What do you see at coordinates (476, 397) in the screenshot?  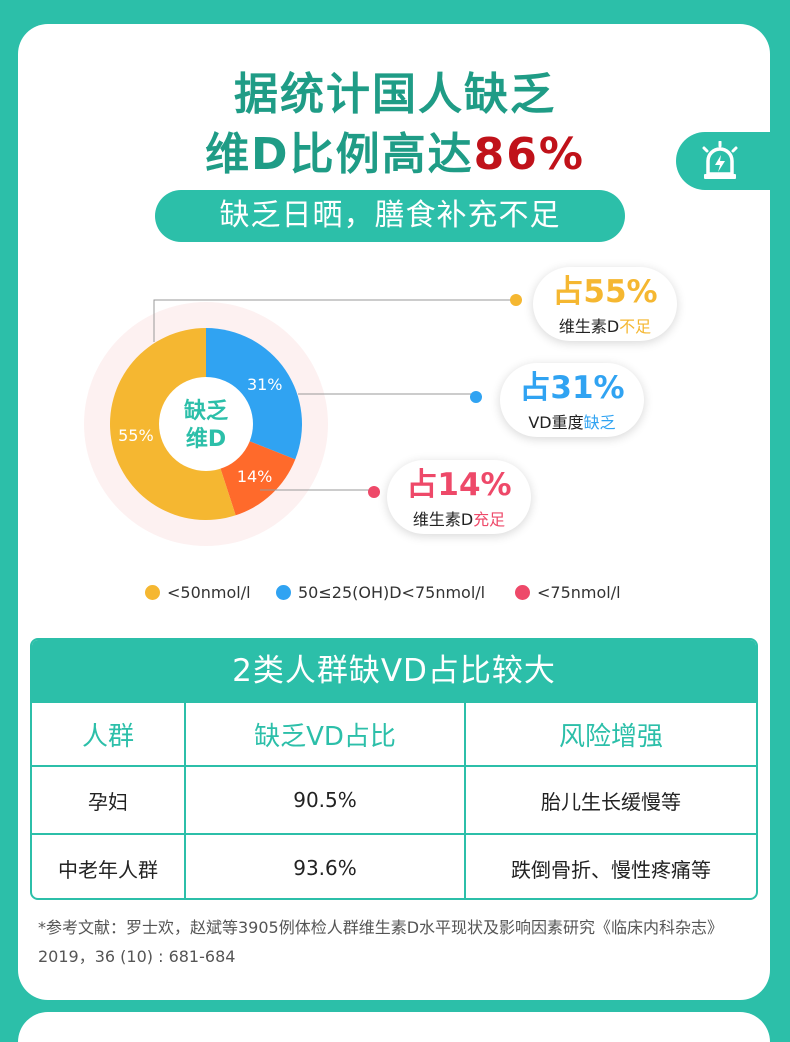 I see `leader-31-dot` at bounding box center [476, 397].